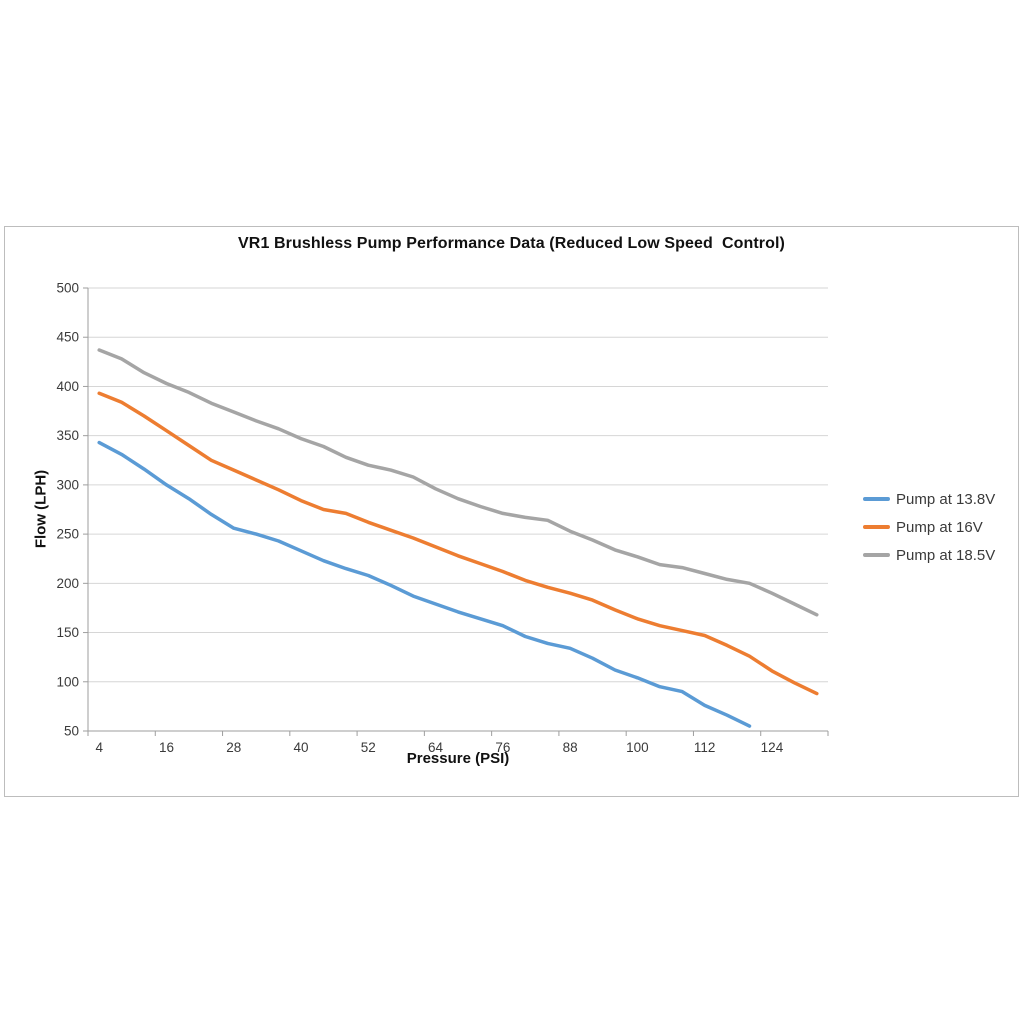 The height and width of the screenshot is (1024, 1024). What do you see at coordinates (436, 747) in the screenshot?
I see `x-tick-label: 64` at bounding box center [436, 747].